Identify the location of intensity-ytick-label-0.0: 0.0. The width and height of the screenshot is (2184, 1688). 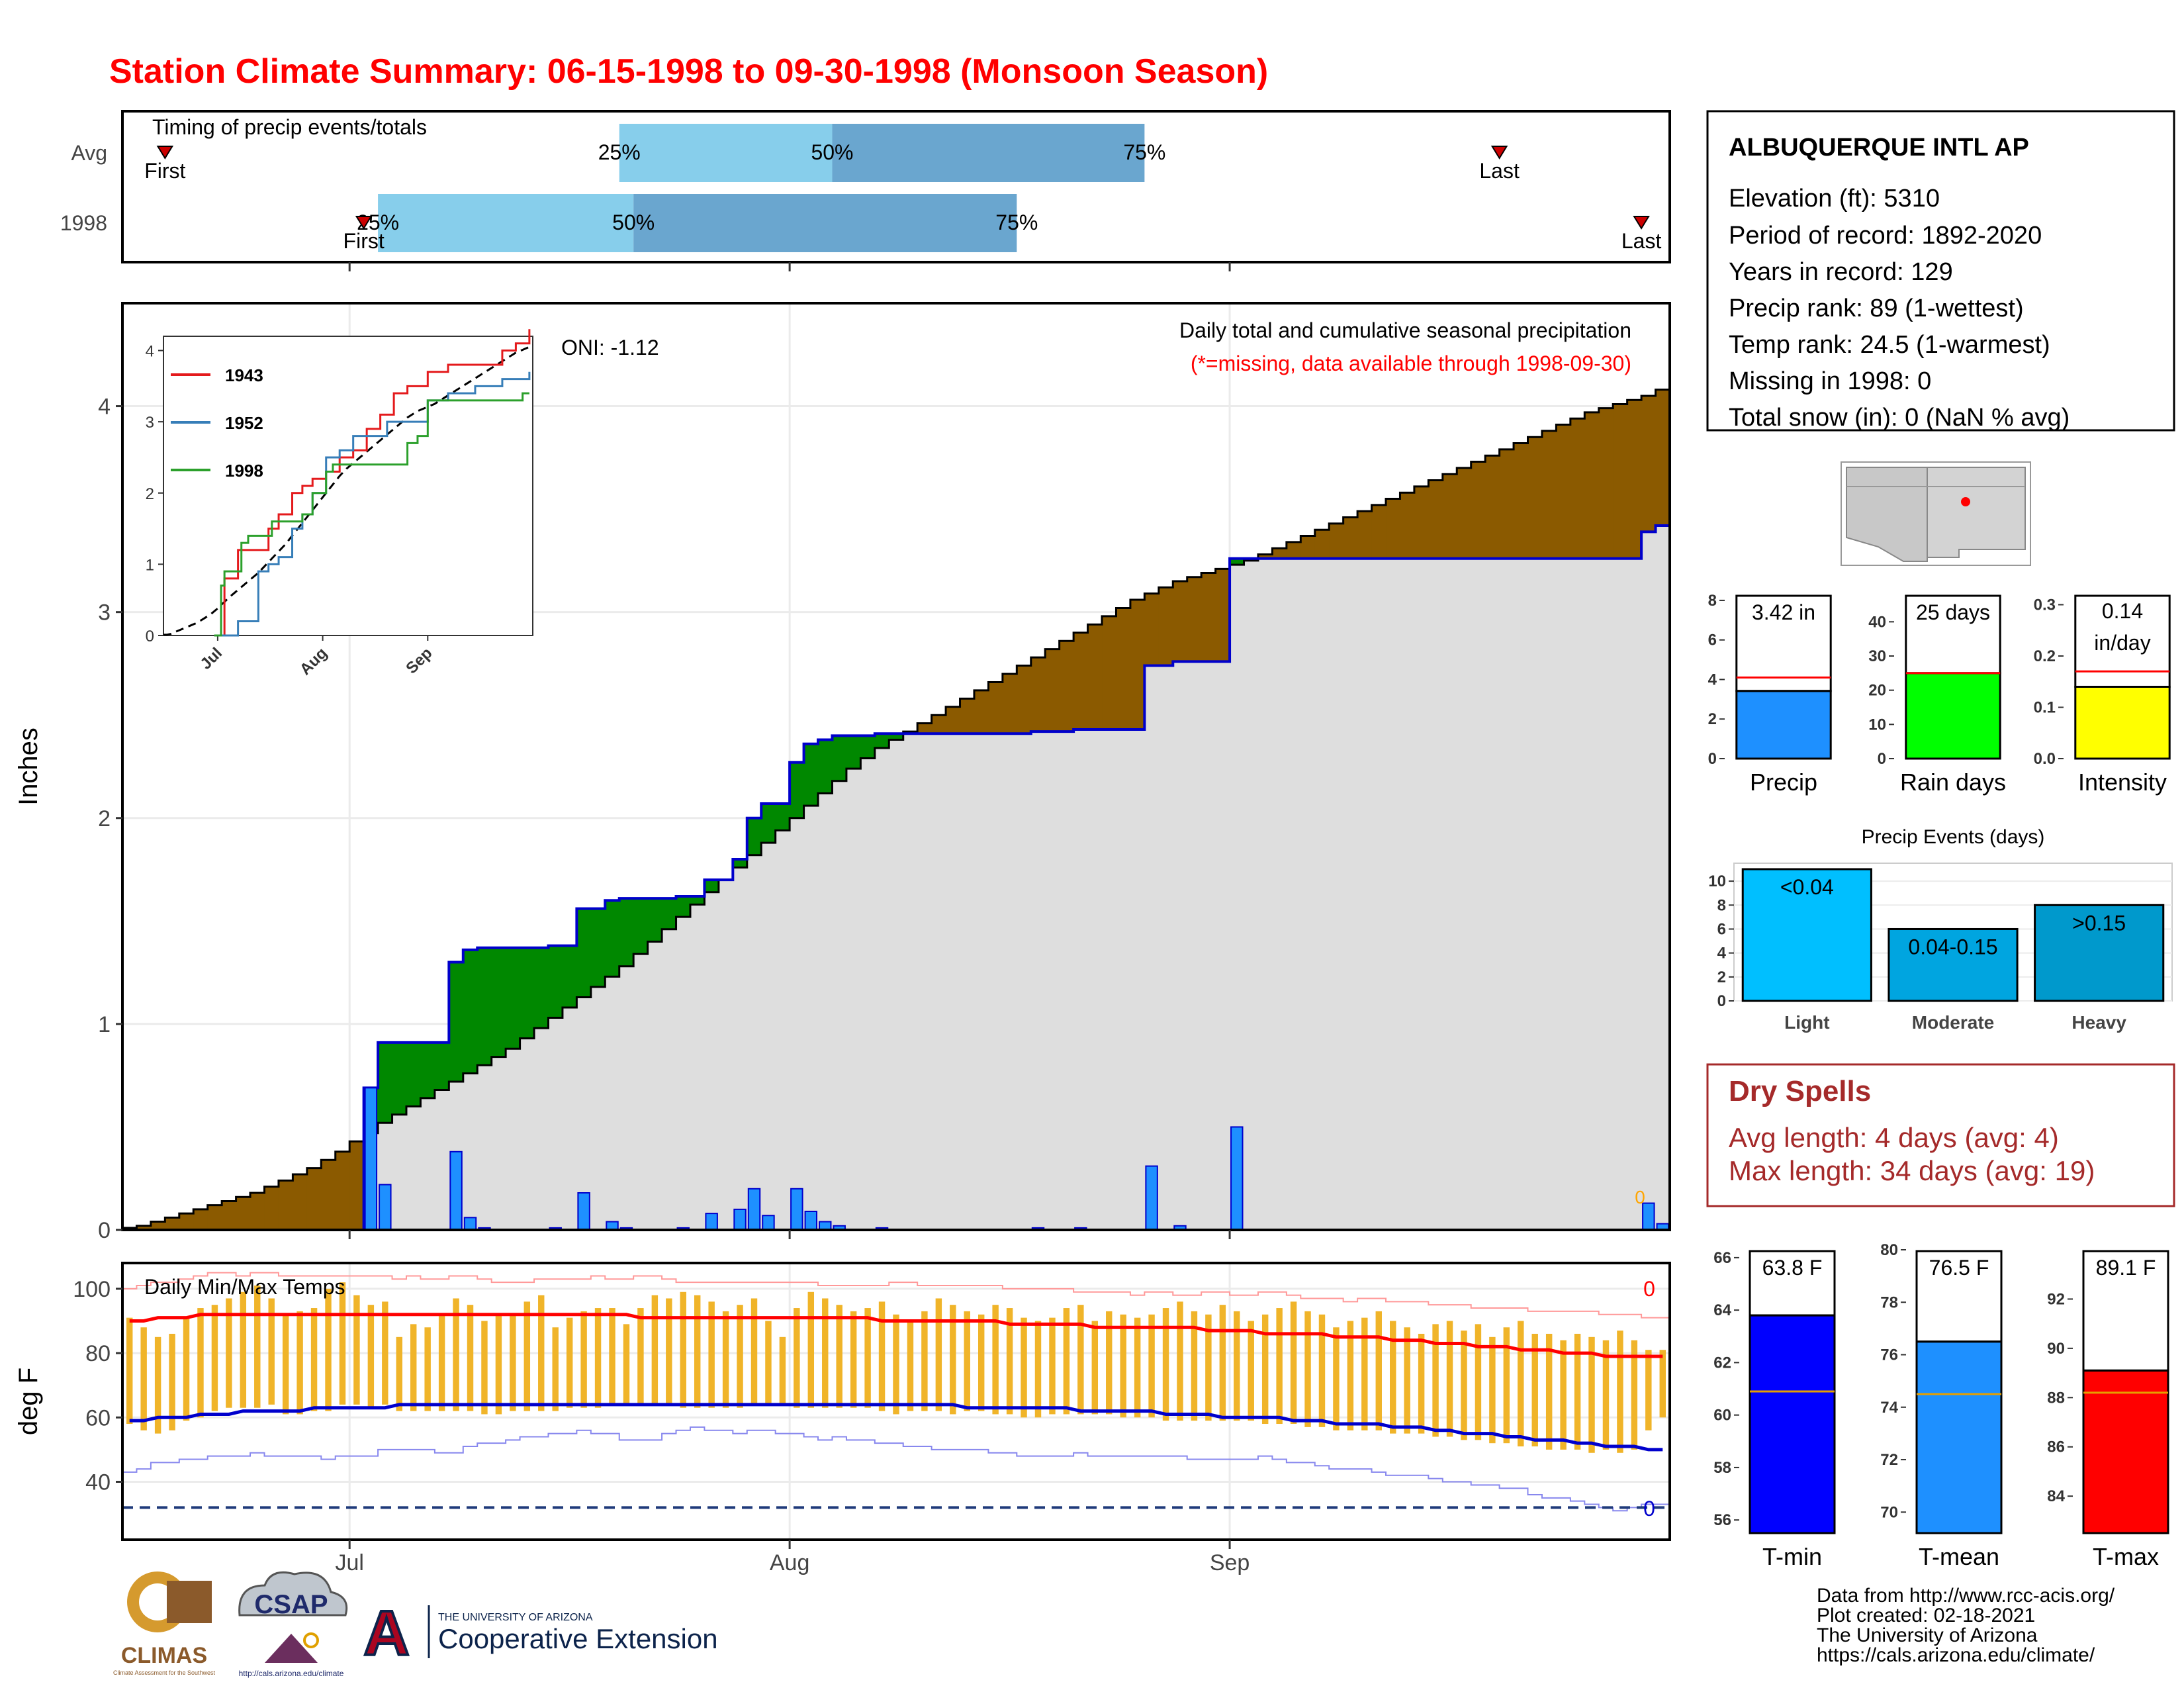
(2045, 759).